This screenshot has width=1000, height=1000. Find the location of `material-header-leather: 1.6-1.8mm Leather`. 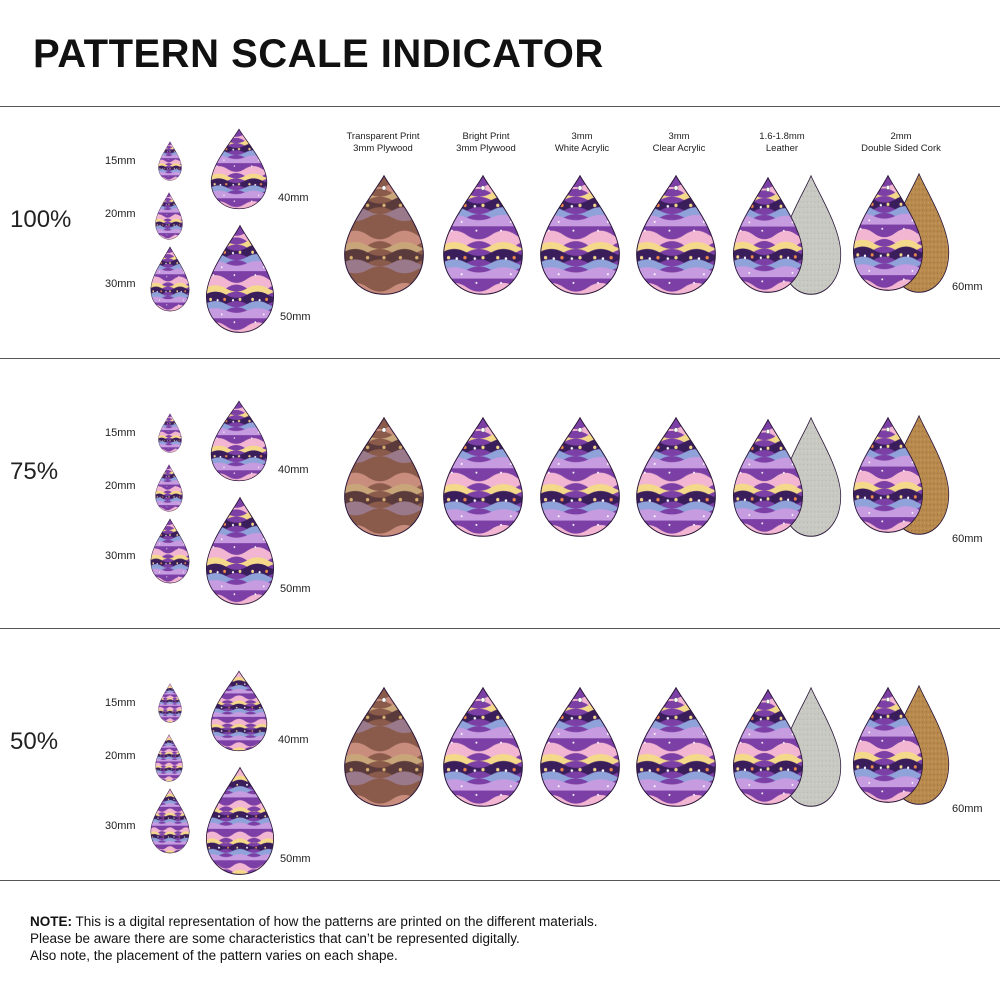

material-header-leather: 1.6-1.8mm Leather is located at coordinates (782, 142).